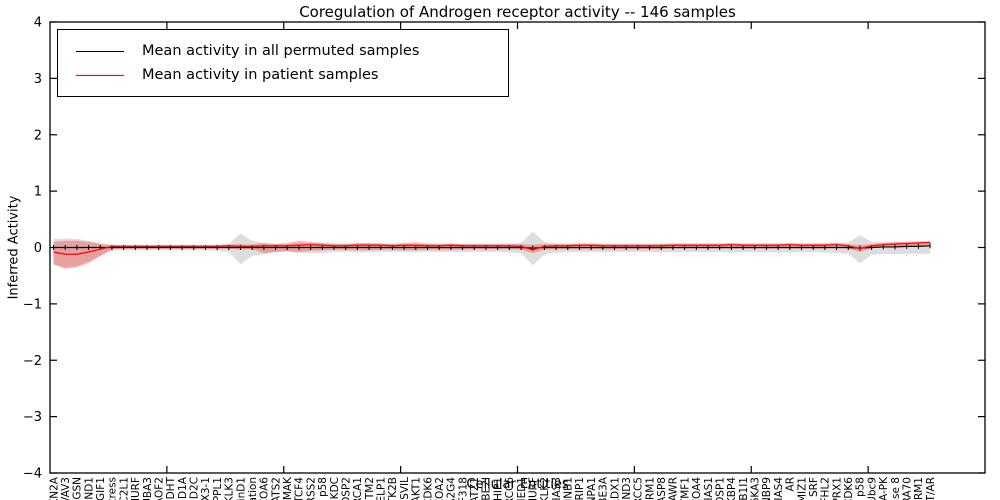 The height and width of the screenshot is (500, 1000). I want to click on y-tick-label: 0, so click(38, 248).